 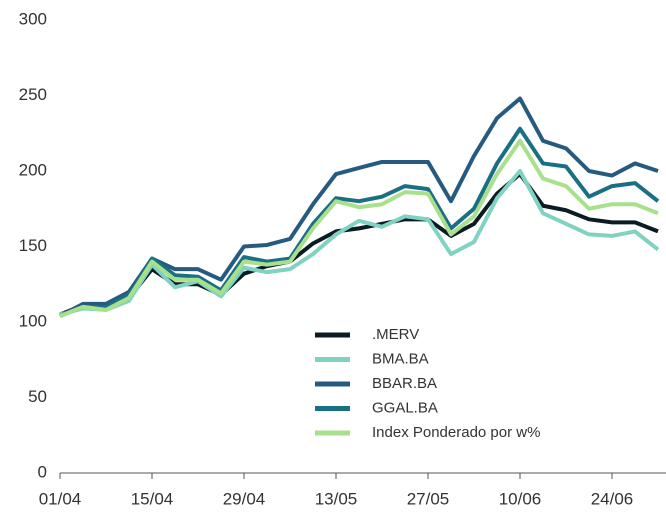 What do you see at coordinates (428, 498) in the screenshot?
I see `x-tick-label: 27/05` at bounding box center [428, 498].